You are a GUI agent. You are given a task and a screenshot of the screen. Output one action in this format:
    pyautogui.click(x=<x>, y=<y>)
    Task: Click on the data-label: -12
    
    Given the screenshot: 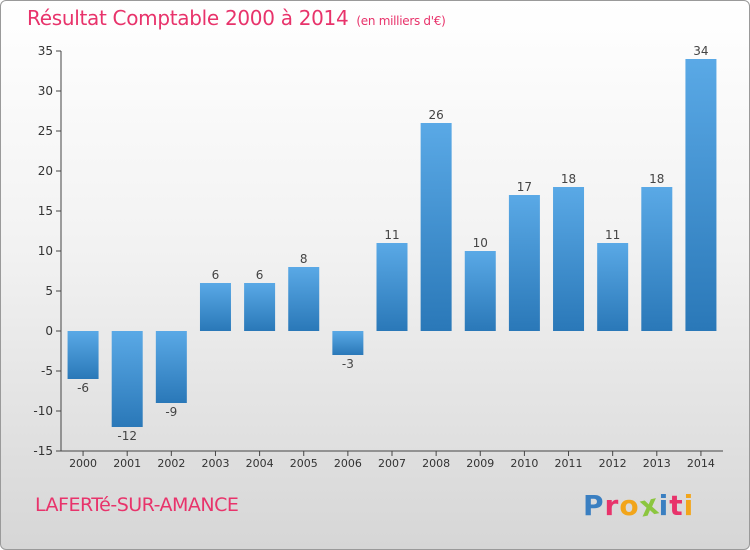 What is the action you would take?
    pyautogui.click(x=127, y=436)
    